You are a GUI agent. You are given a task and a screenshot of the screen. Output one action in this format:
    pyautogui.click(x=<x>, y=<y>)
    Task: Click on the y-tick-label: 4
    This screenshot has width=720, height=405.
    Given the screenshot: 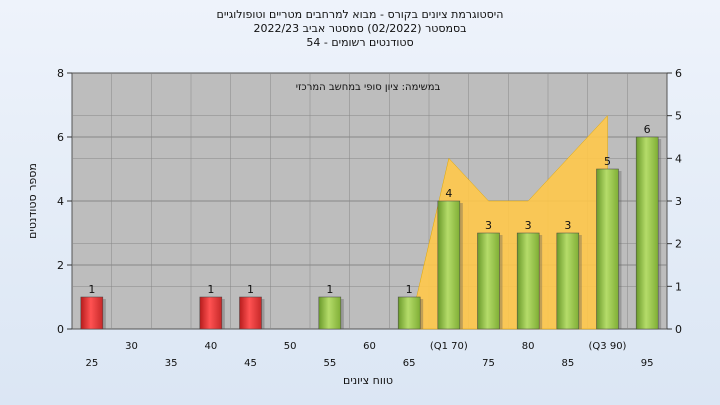 What is the action you would take?
    pyautogui.click(x=60, y=201)
    